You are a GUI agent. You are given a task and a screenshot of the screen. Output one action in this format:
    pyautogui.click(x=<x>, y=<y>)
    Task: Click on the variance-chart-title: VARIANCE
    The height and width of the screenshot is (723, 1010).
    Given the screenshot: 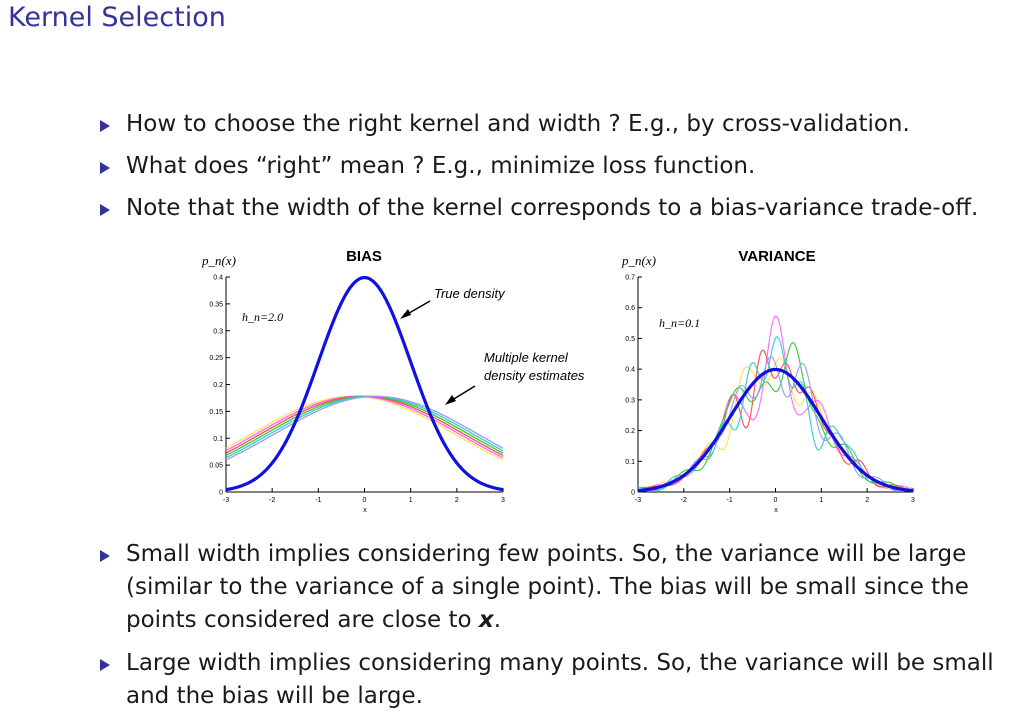 What is the action you would take?
    pyautogui.click(x=776, y=256)
    